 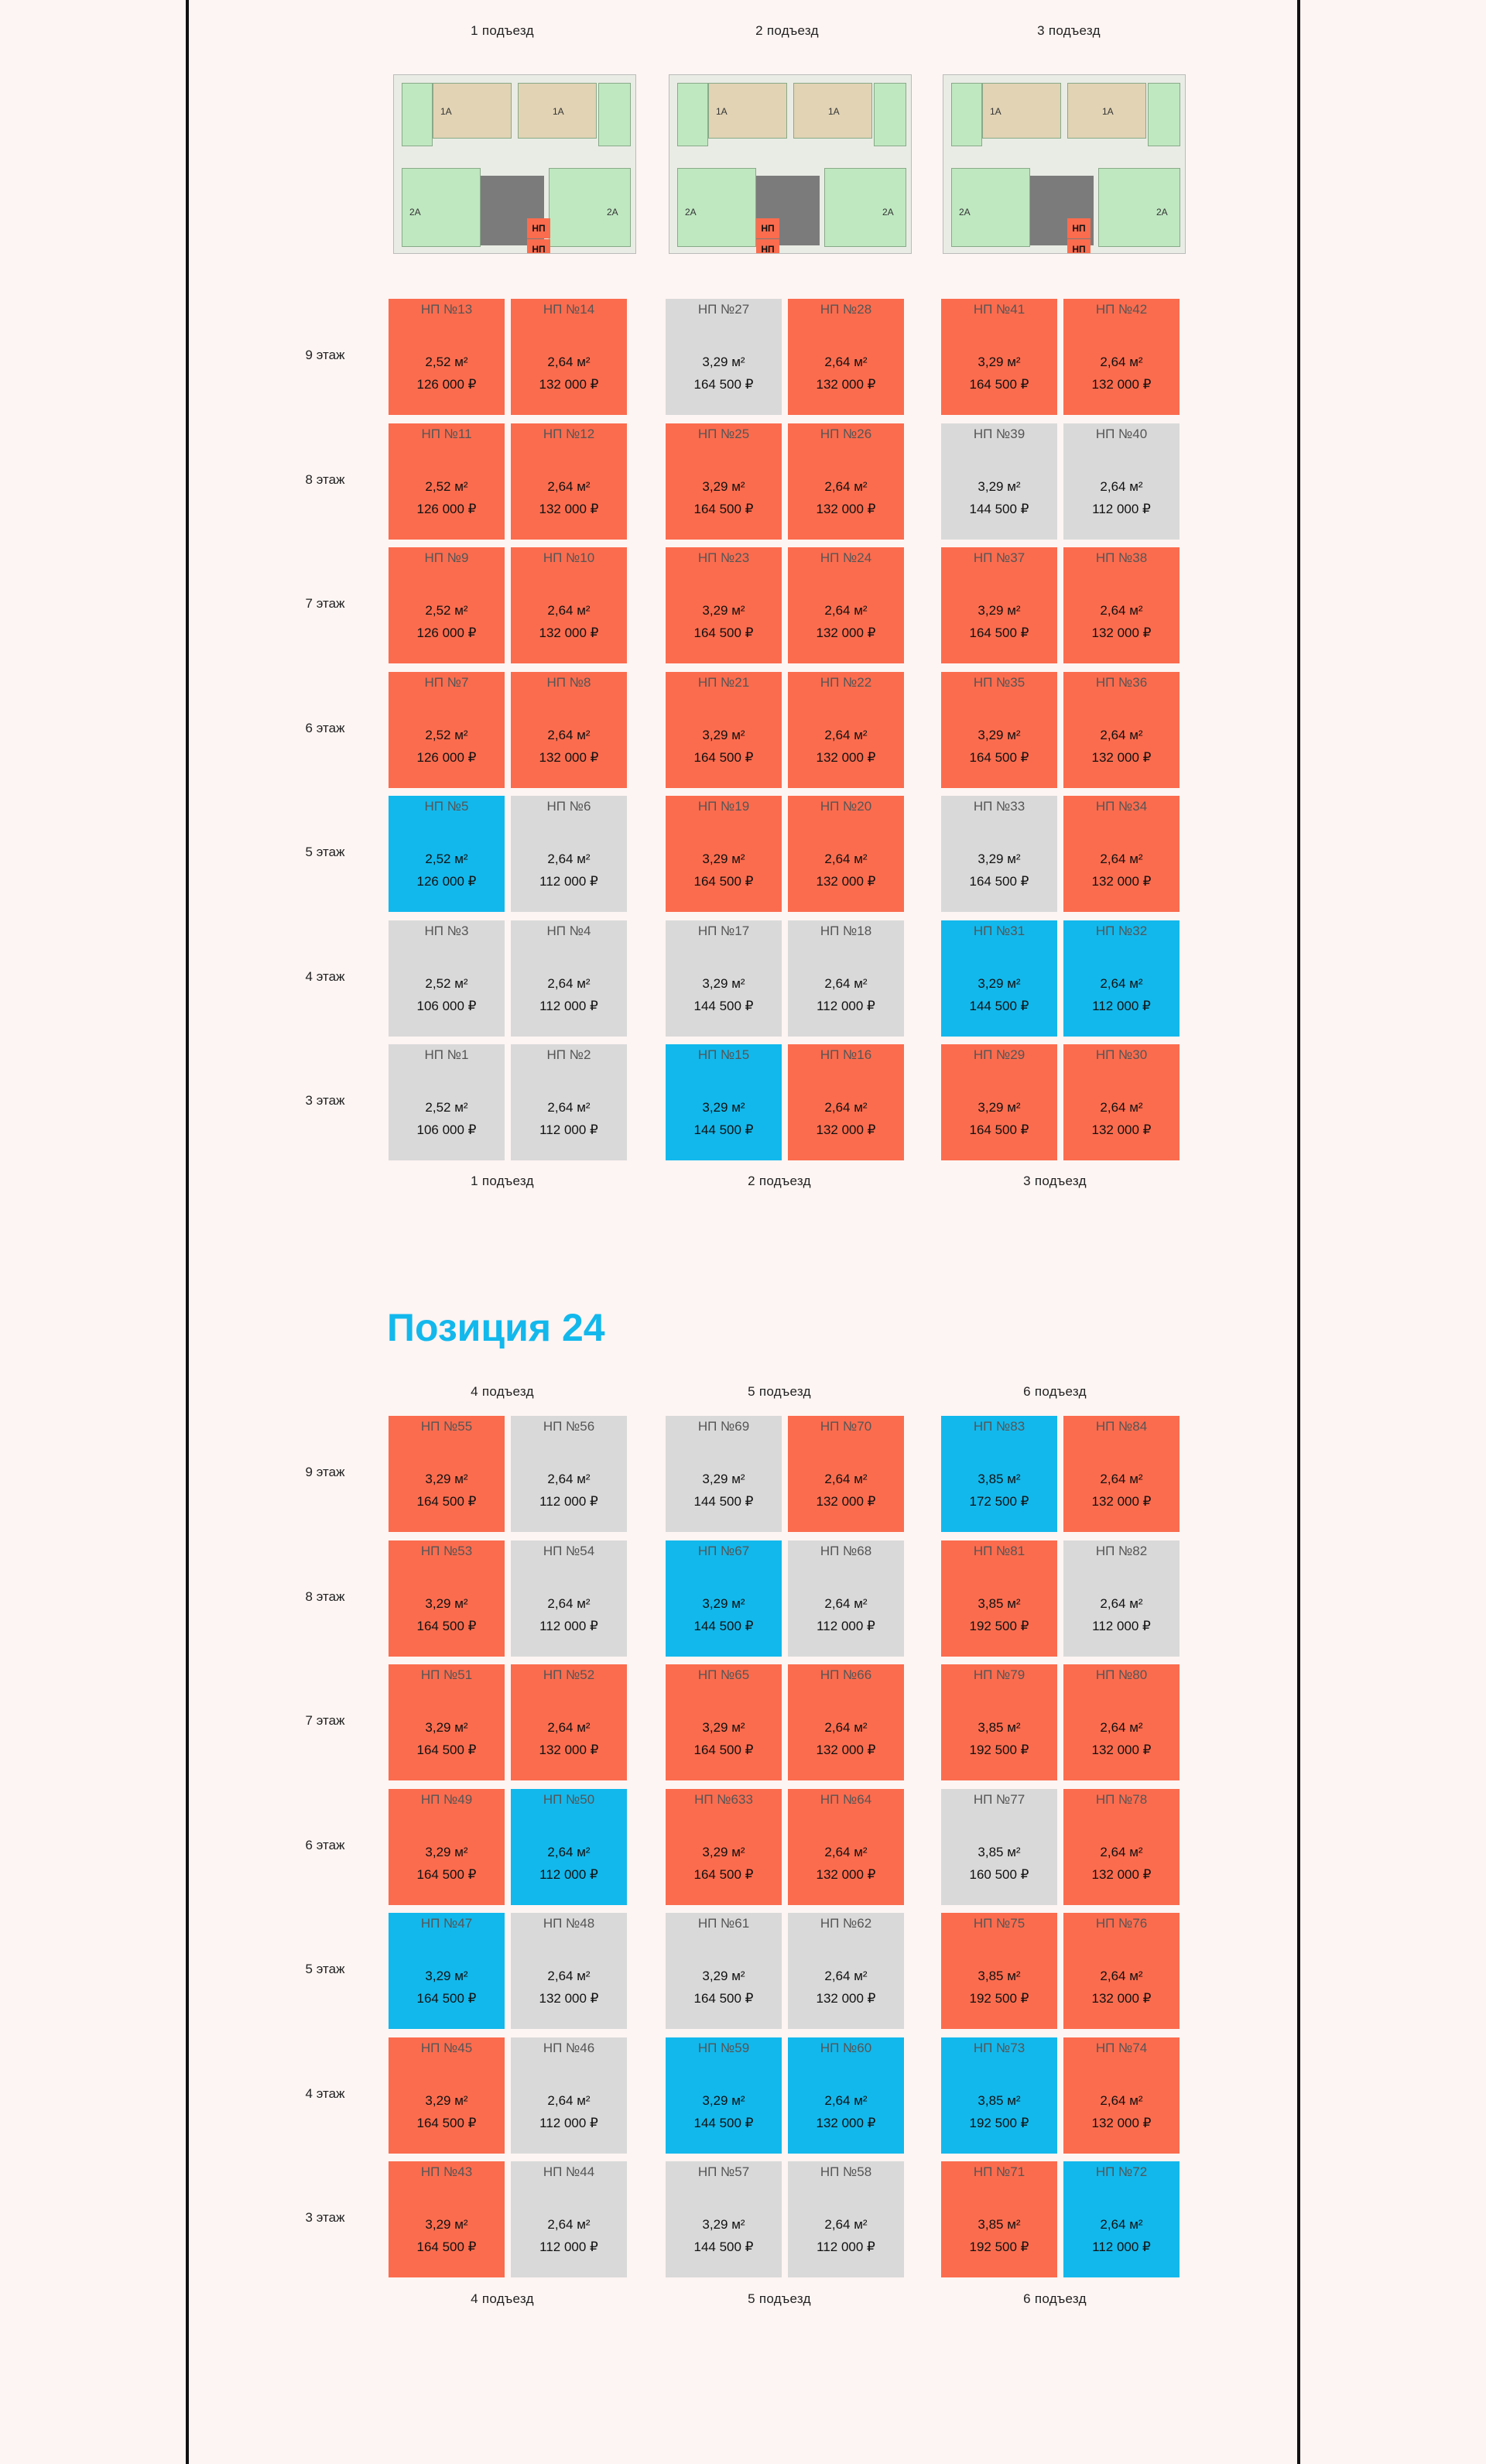 What do you see at coordinates (999, 1847) in the screenshot?
I see `storage-unit-cell: НП №77 3,85 м² 160 500 ₽` at bounding box center [999, 1847].